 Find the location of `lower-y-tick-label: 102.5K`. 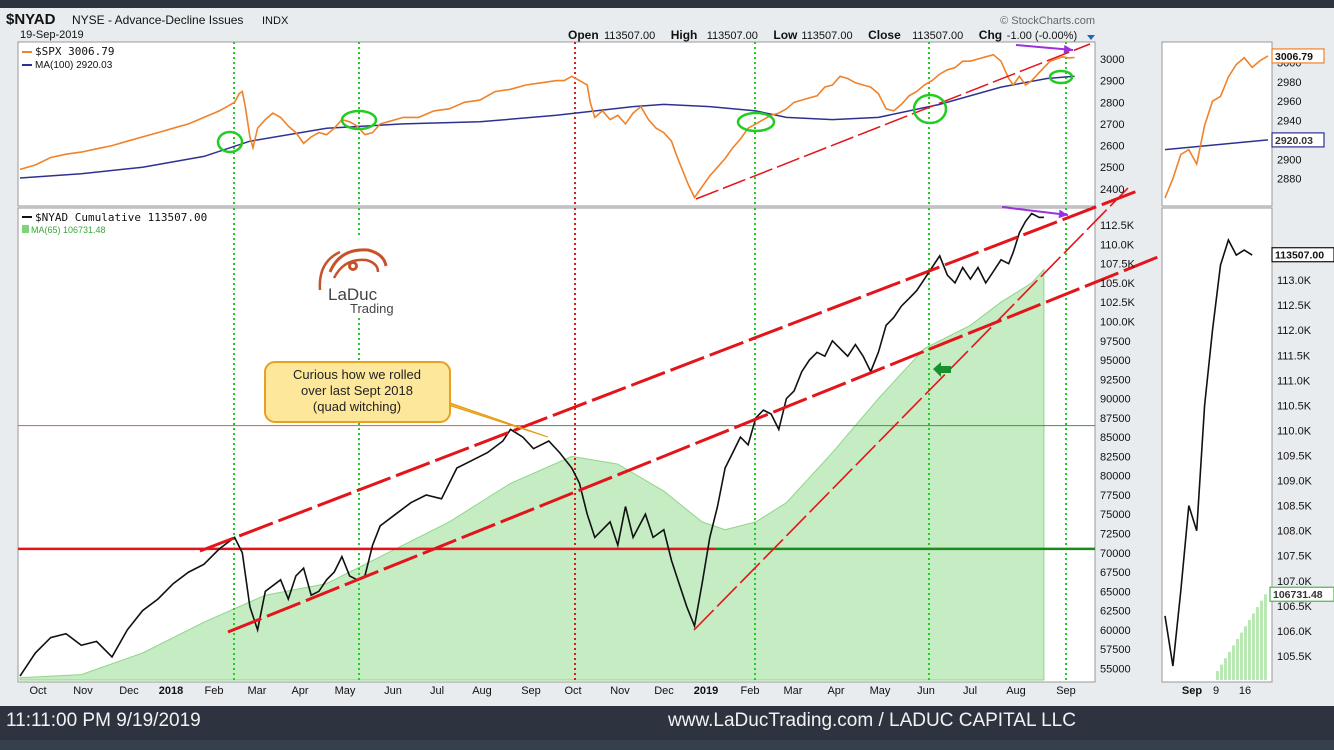

lower-y-tick-label: 102.5K is located at coordinates (1118, 303).